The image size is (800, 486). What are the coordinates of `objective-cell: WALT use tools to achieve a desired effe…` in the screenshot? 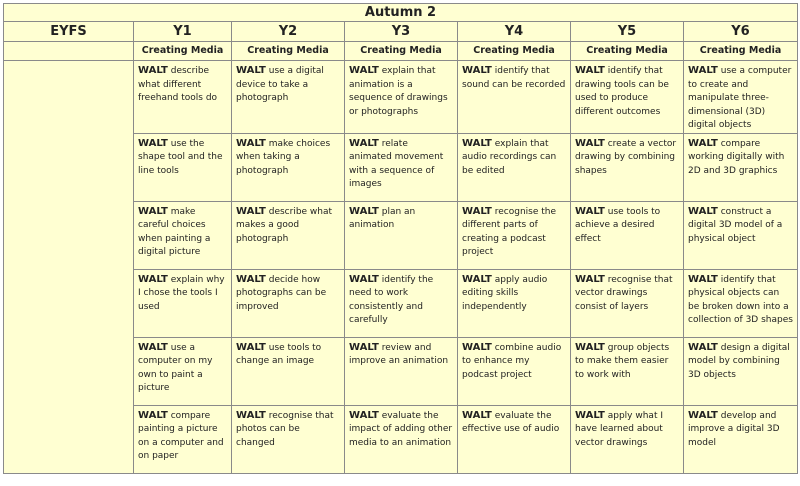 It's located at (627, 235).